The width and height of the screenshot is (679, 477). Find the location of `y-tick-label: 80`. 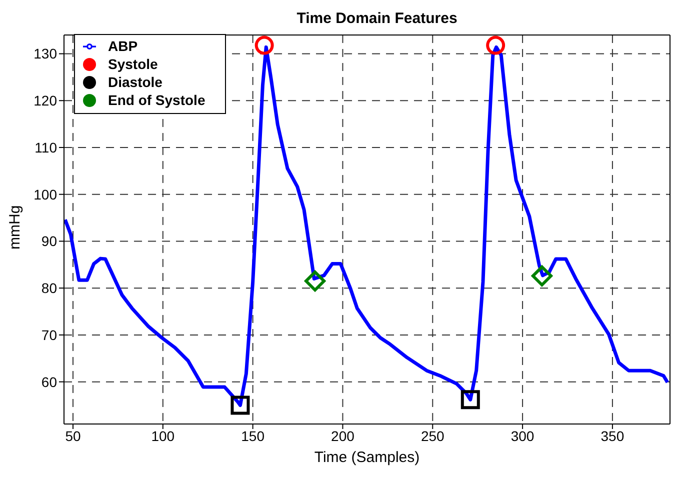

y-tick-label: 80 is located at coordinates (49, 288).